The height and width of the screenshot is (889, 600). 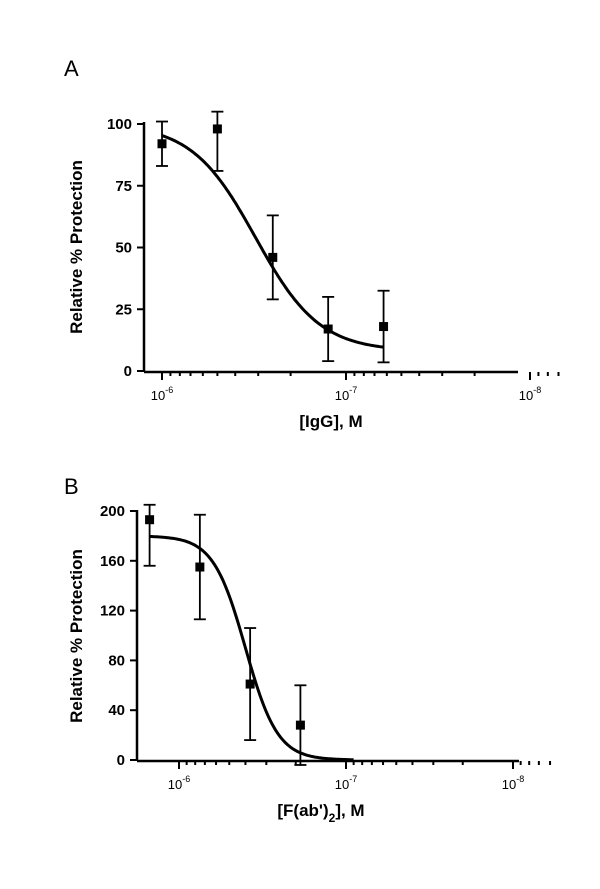 I want to click on y-tick-label: 160, so click(x=112, y=561).